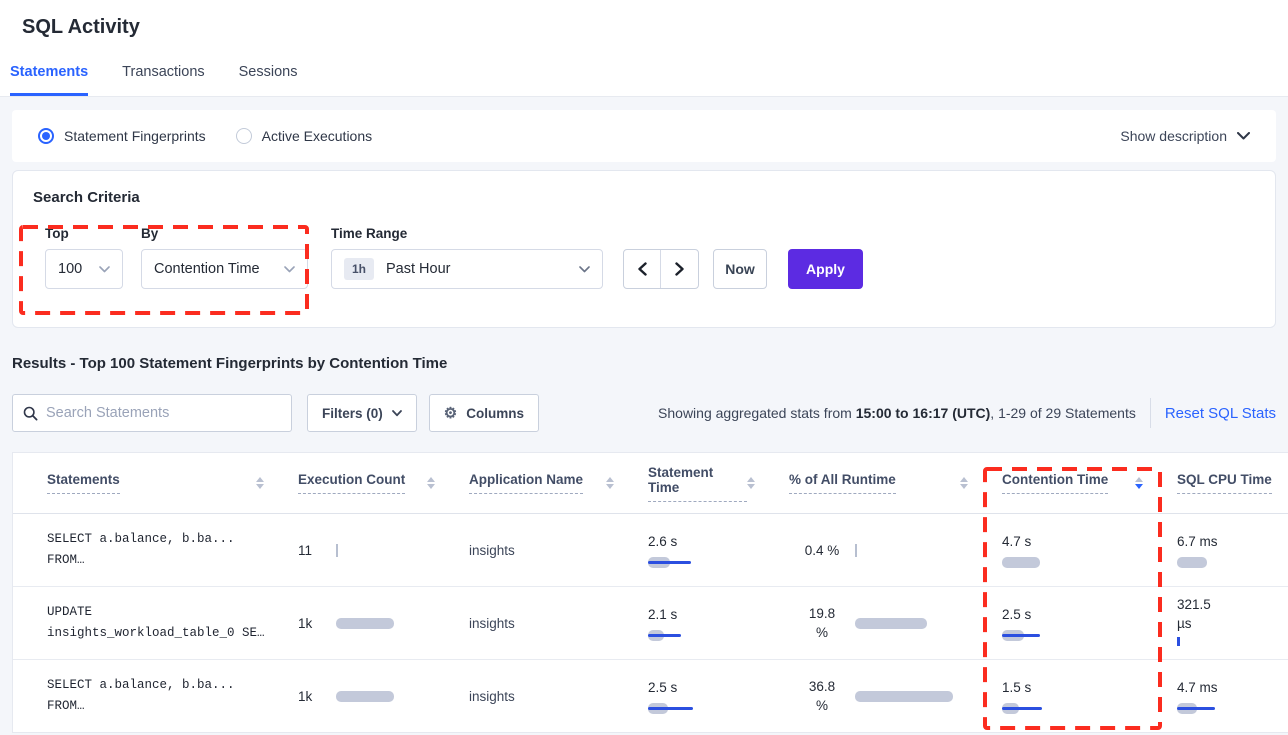 This screenshot has width=1288, height=735. What do you see at coordinates (352, 483) in the screenshot?
I see `column-header-label: Execution Count` at bounding box center [352, 483].